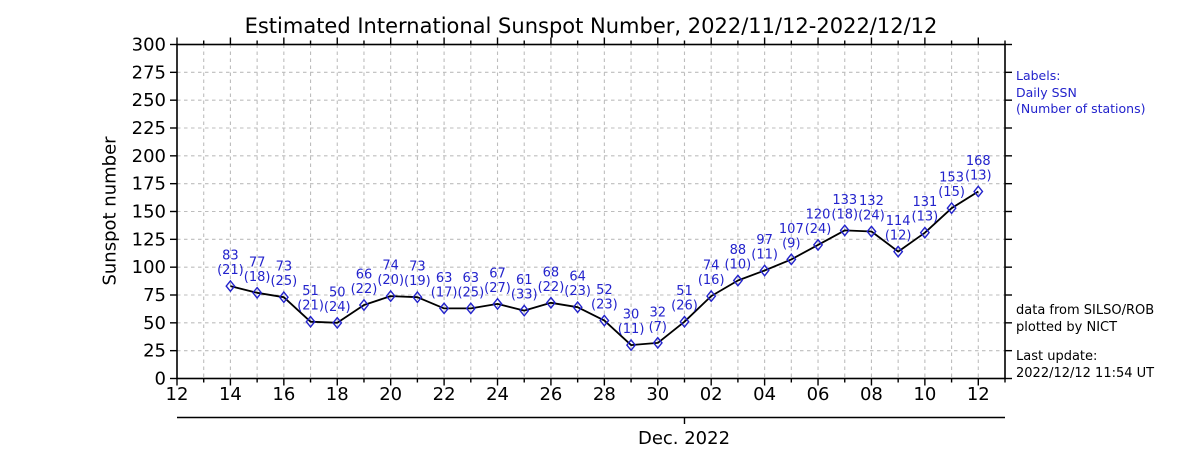 The width and height of the screenshot is (1181, 472). What do you see at coordinates (844, 214) in the screenshot?
I see `point-stations-label: (18)` at bounding box center [844, 214].